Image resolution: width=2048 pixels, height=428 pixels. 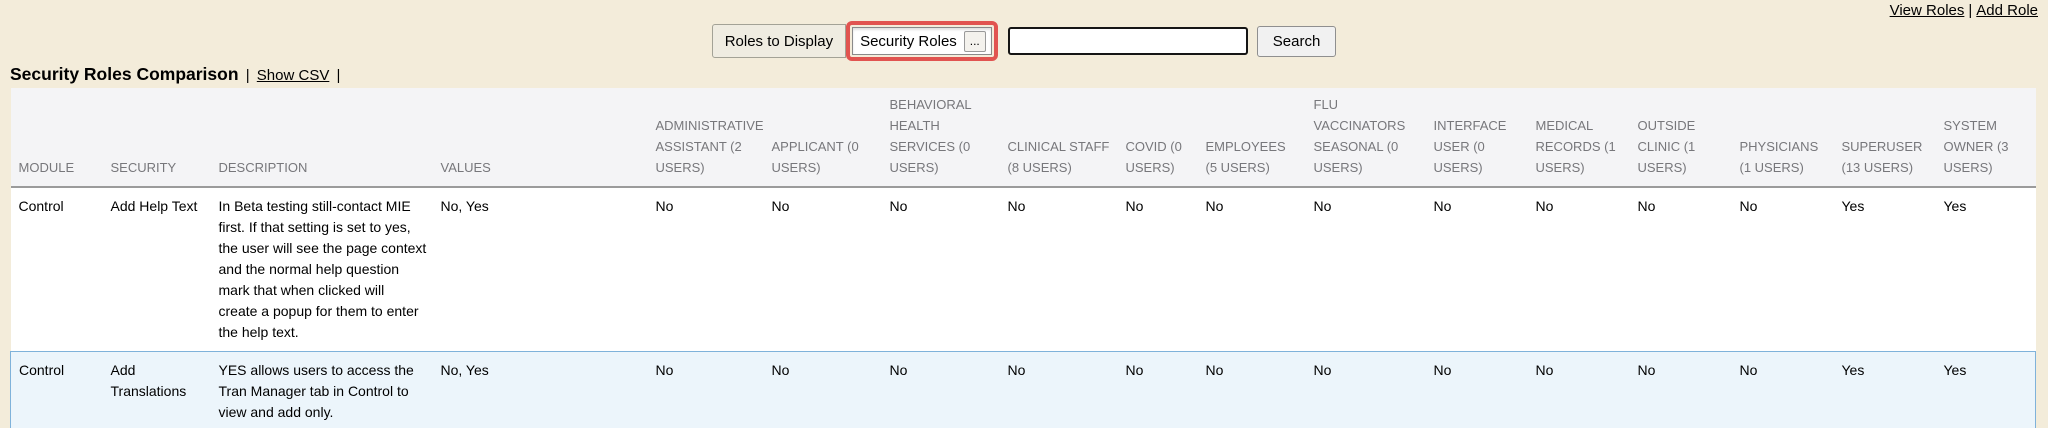 I want to click on column-header-module: MODULE, so click(x=56, y=138).